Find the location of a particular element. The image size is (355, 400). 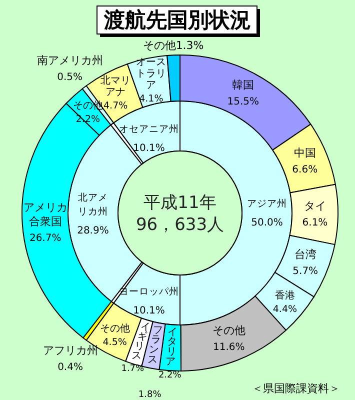

slice-label: 中国 is located at coordinates (305, 153).